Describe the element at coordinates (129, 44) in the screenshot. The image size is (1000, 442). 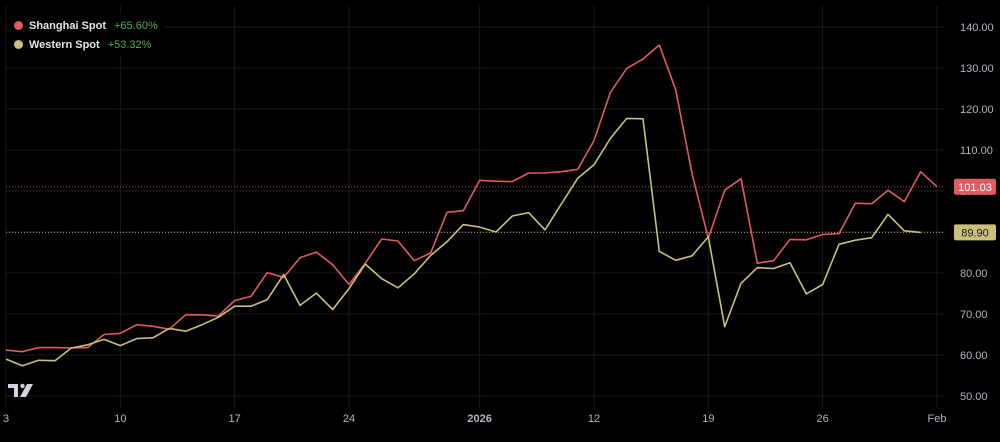
I see `legend-series-change: +53.32%` at that location.